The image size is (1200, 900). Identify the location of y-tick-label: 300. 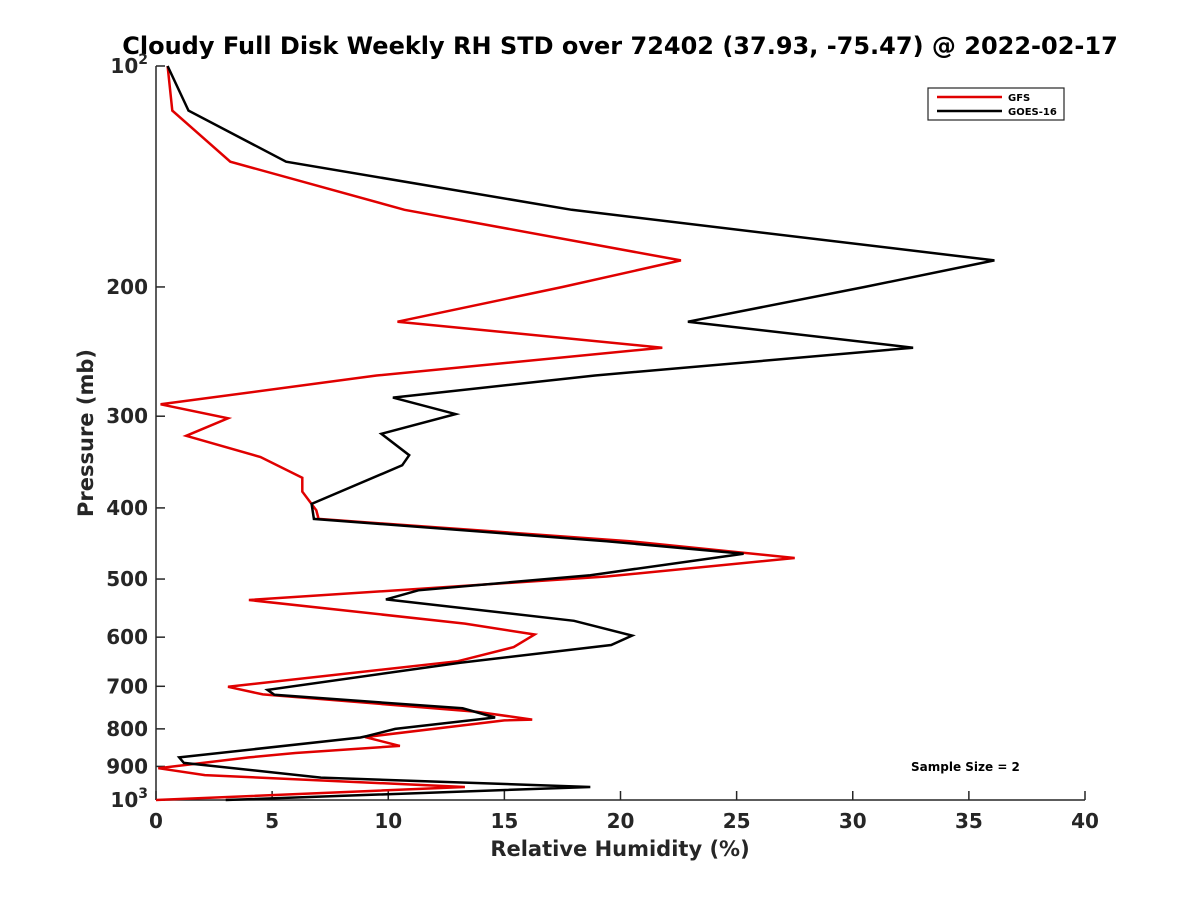
(127, 416).